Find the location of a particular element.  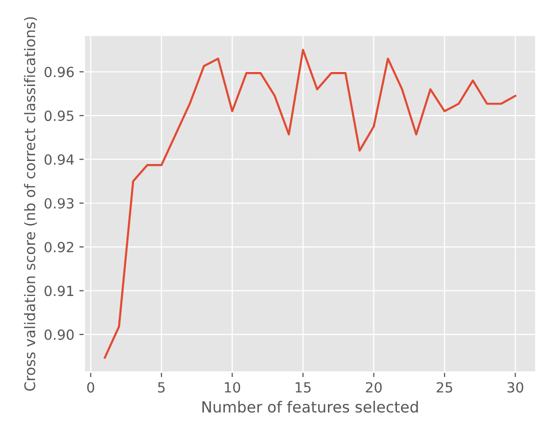

y-tick-label: 0.96 is located at coordinates (59, 72).